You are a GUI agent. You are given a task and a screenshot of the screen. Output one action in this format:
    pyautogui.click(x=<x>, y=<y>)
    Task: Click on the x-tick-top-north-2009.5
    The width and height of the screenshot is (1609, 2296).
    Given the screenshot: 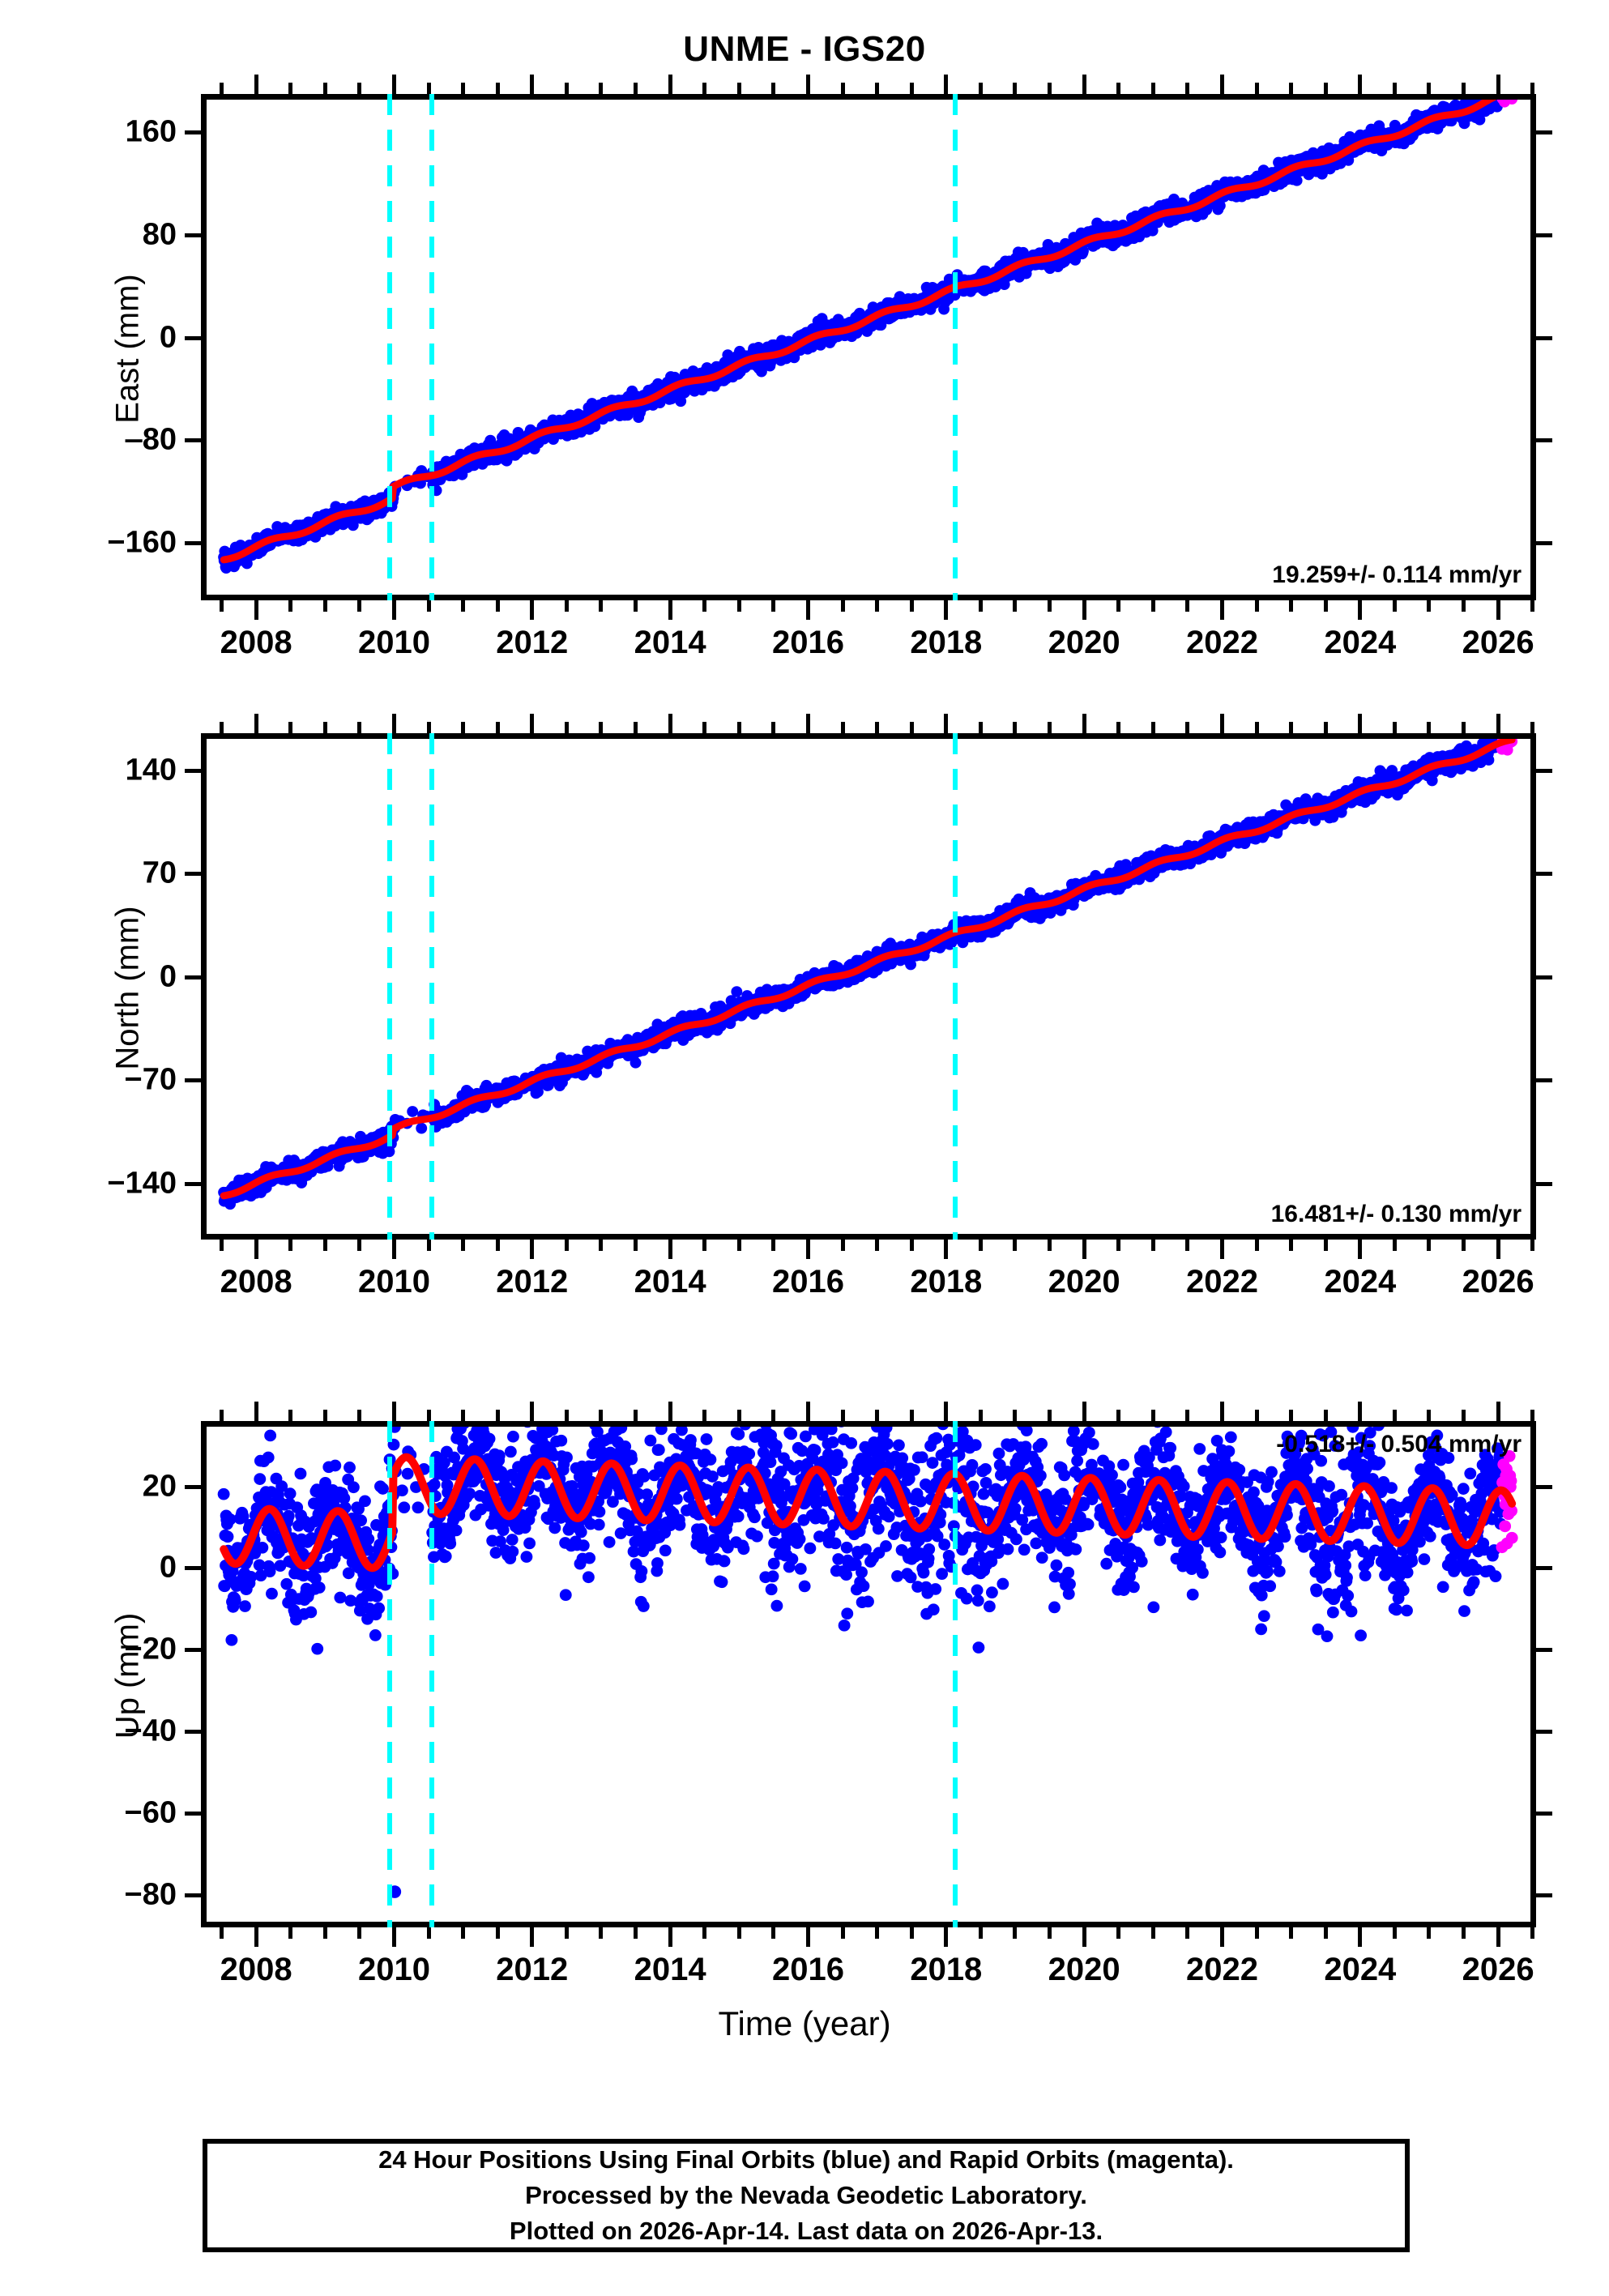 What is the action you would take?
    pyautogui.click(x=359, y=727)
    